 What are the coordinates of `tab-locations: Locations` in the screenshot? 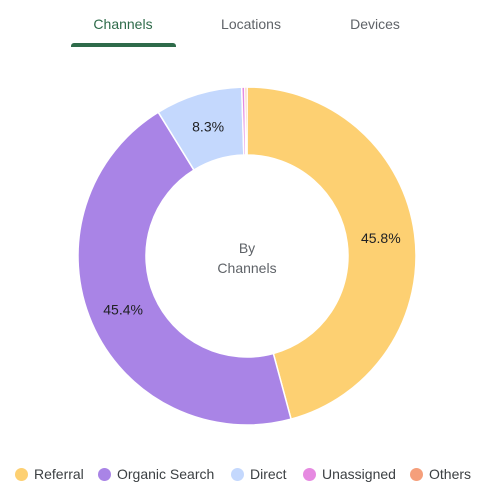 It's located at (251, 24).